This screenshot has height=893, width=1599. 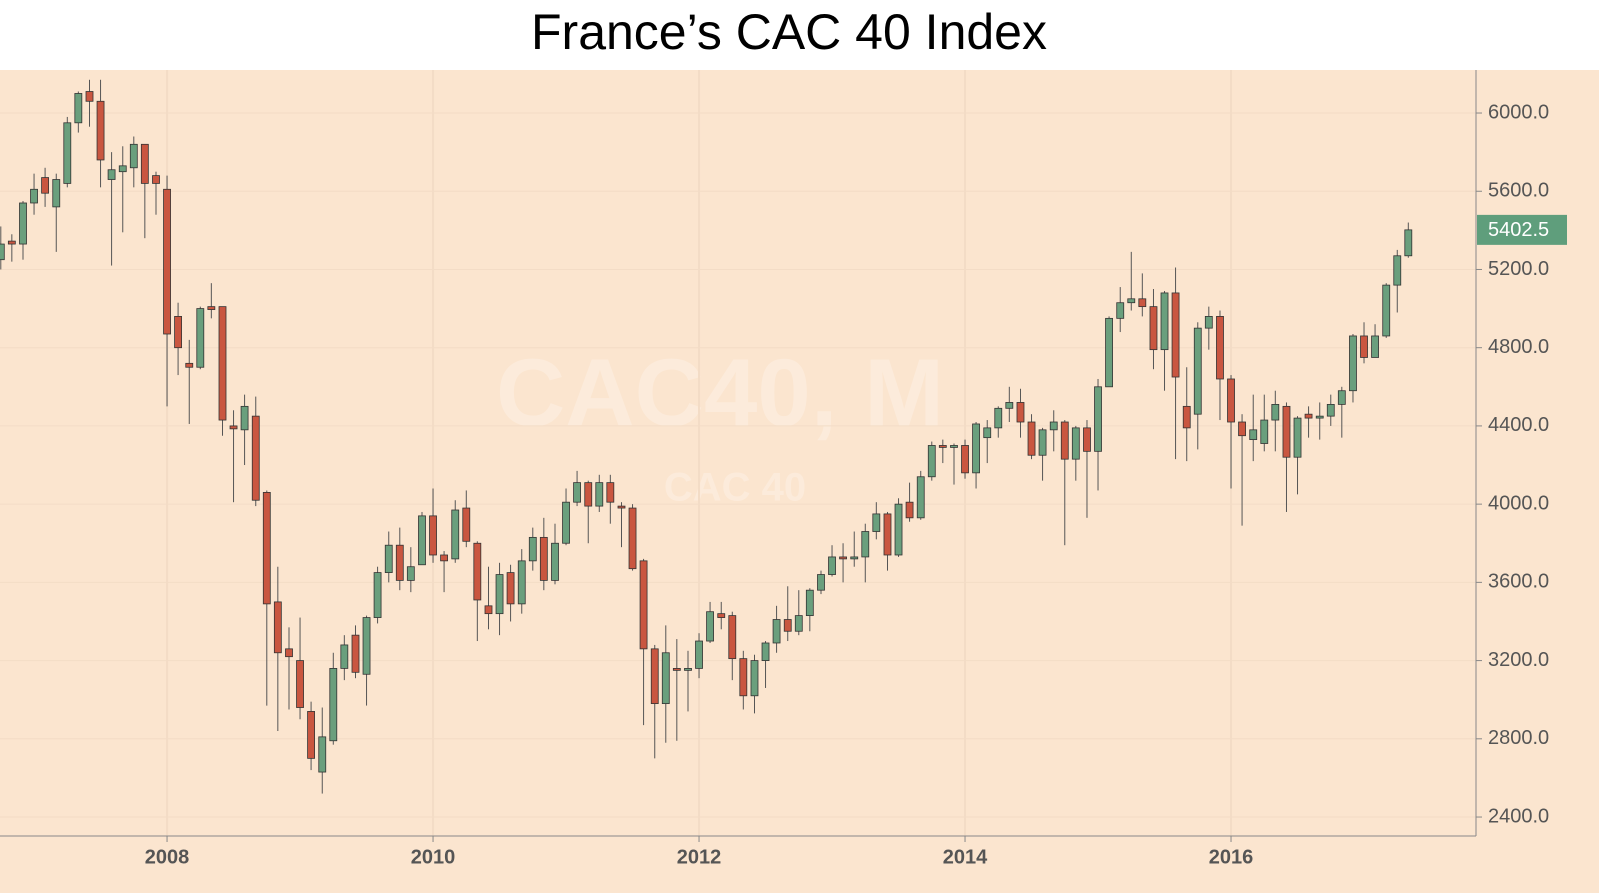 I want to click on y-tick-label: 2400.0, so click(x=1518, y=816).